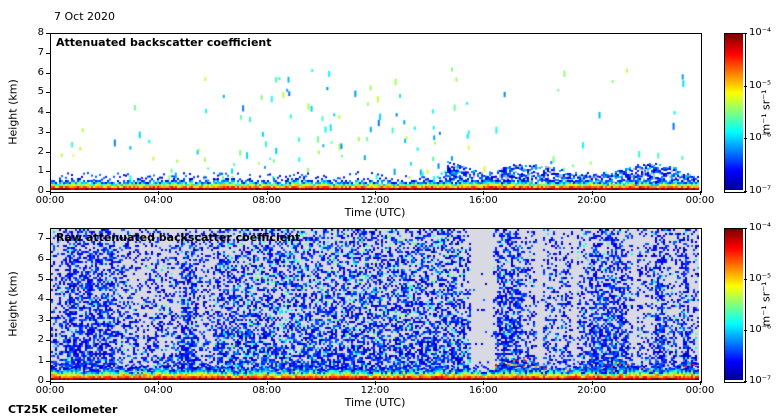  What do you see at coordinates (375, 402) in the screenshot?
I see `x-axis-label-bottom: Time (UTC)` at bounding box center [375, 402].